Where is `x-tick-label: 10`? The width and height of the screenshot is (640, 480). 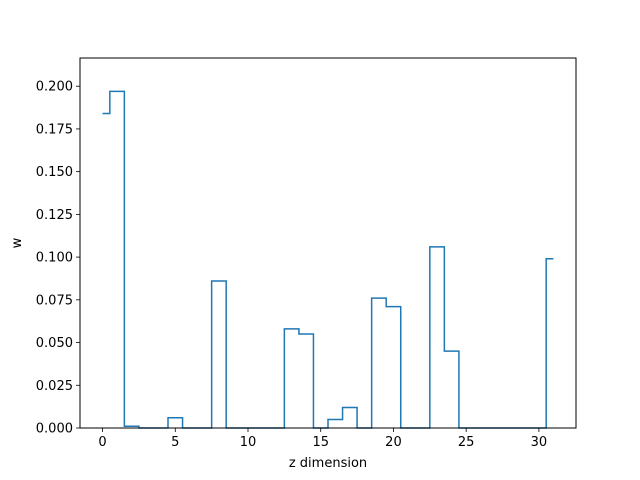 x-tick-label: 10 is located at coordinates (248, 442).